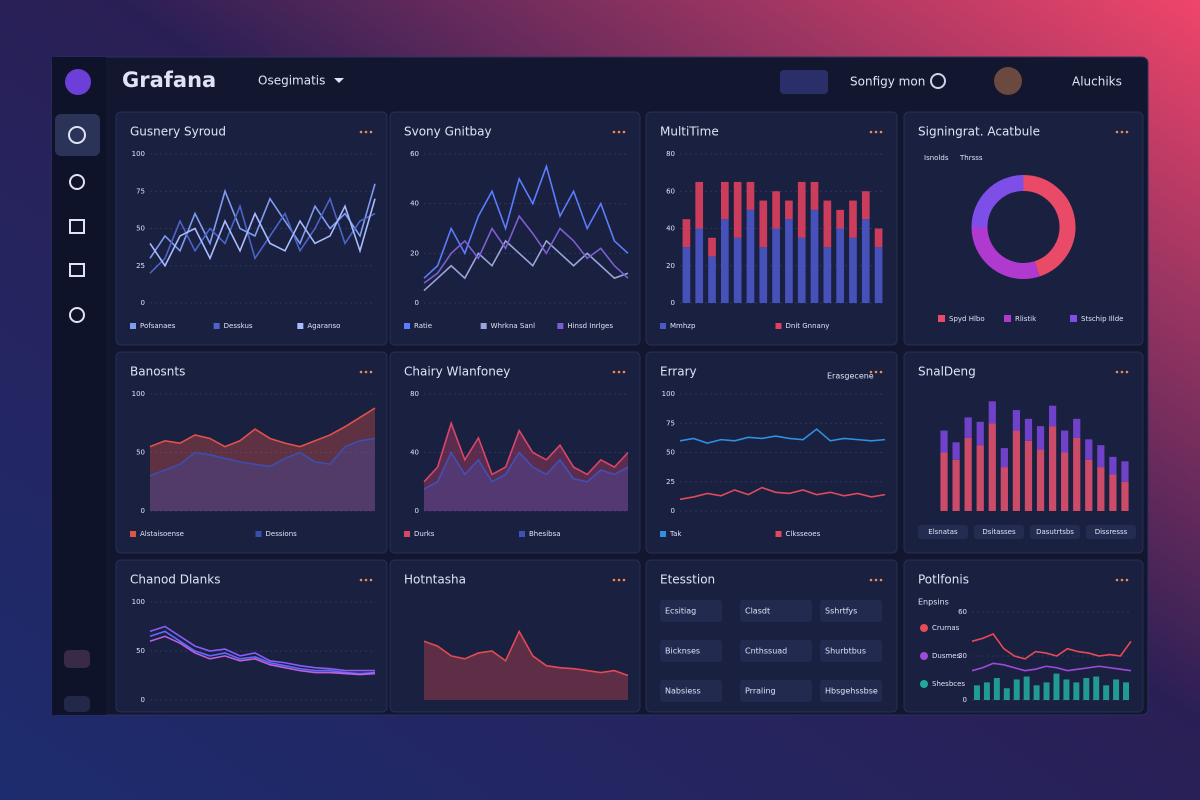 The width and height of the screenshot is (1200, 800). What do you see at coordinates (1008, 81) in the screenshot?
I see `avatar` at bounding box center [1008, 81].